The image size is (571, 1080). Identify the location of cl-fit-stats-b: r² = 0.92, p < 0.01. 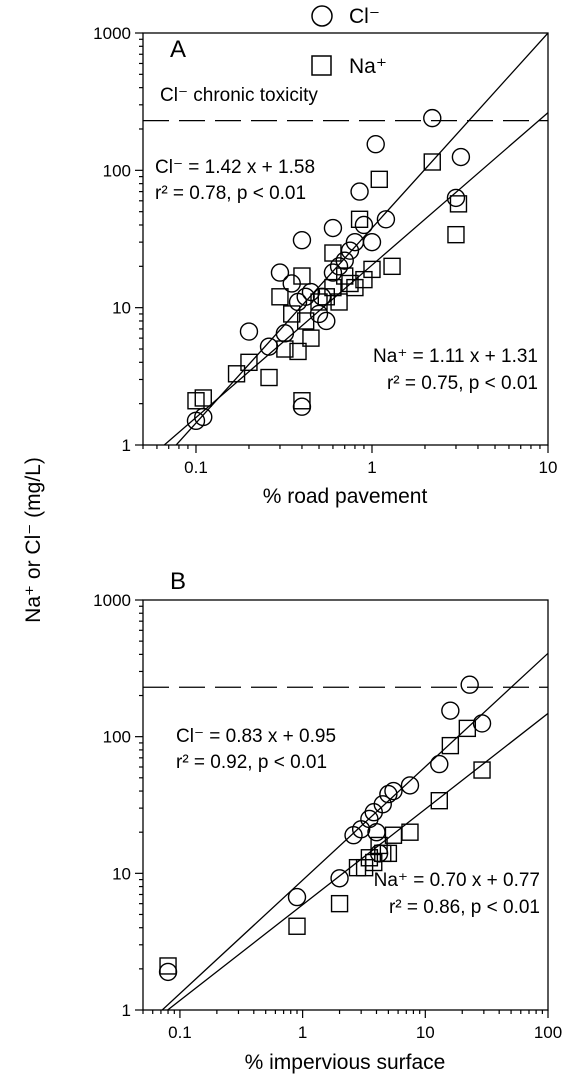
(251, 762).